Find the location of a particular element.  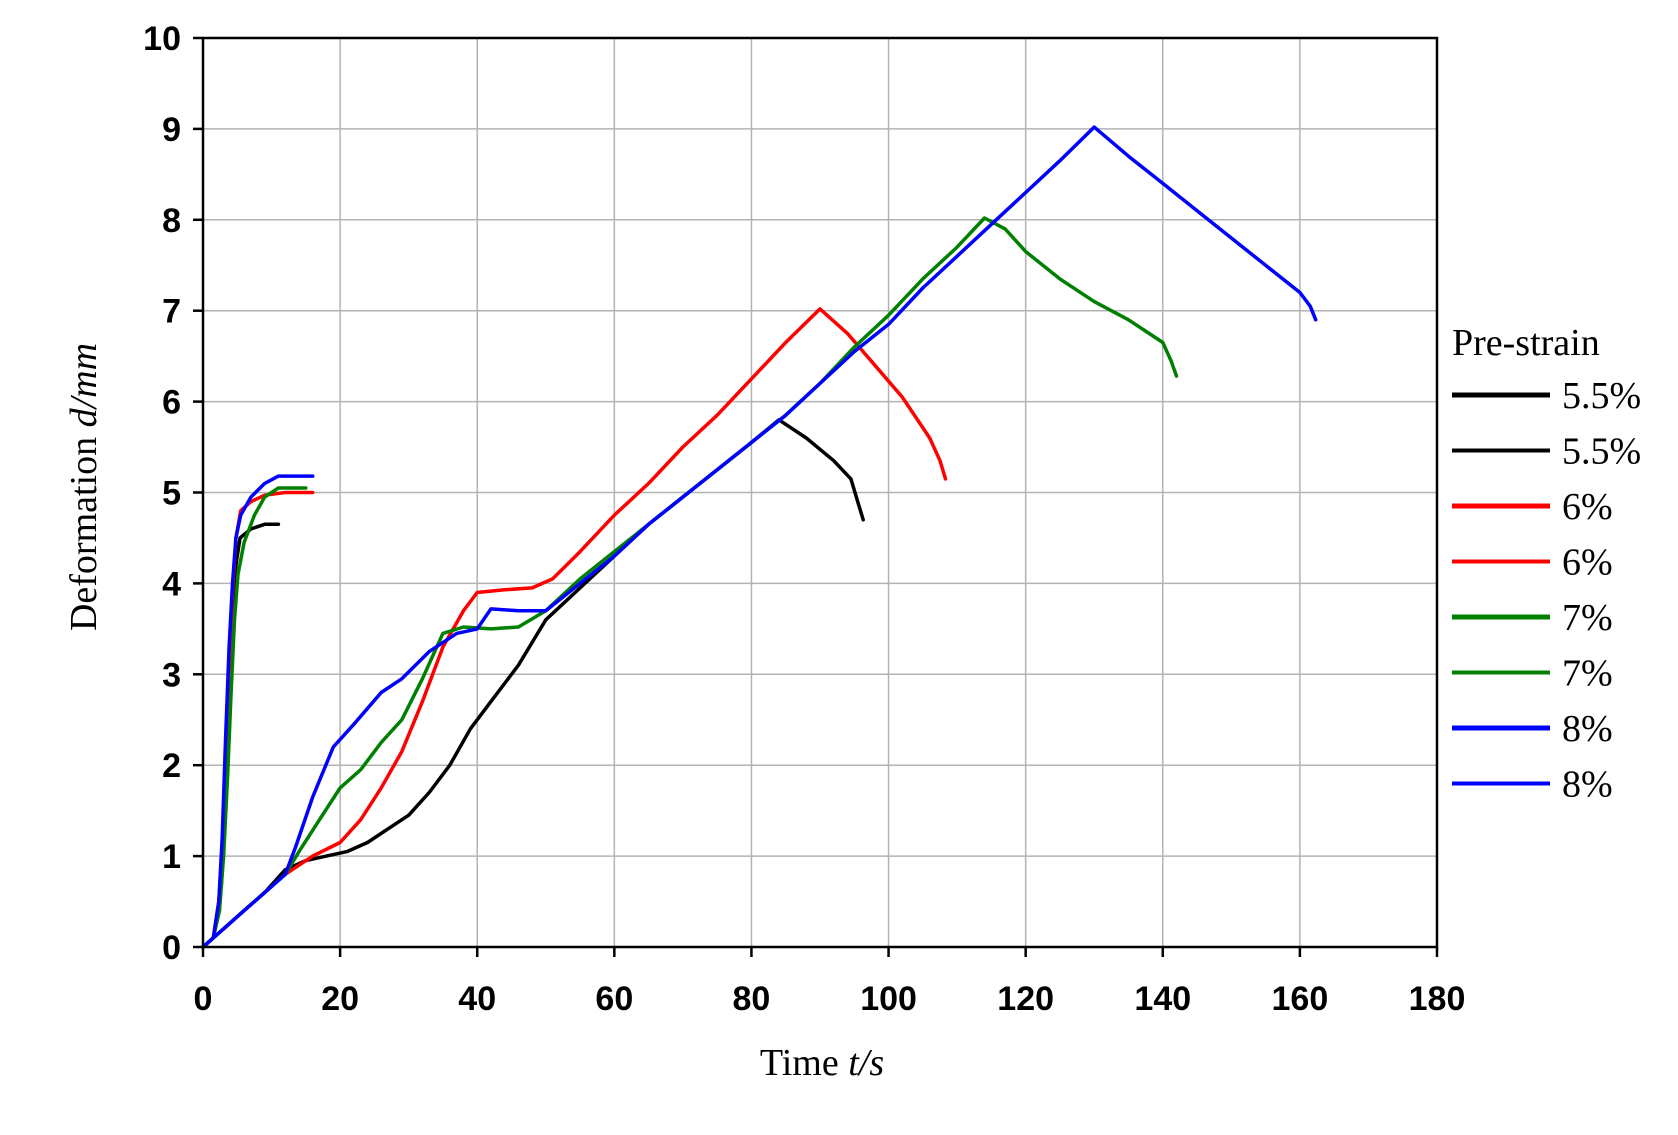

y-tick-label: 9 is located at coordinates (171, 130).